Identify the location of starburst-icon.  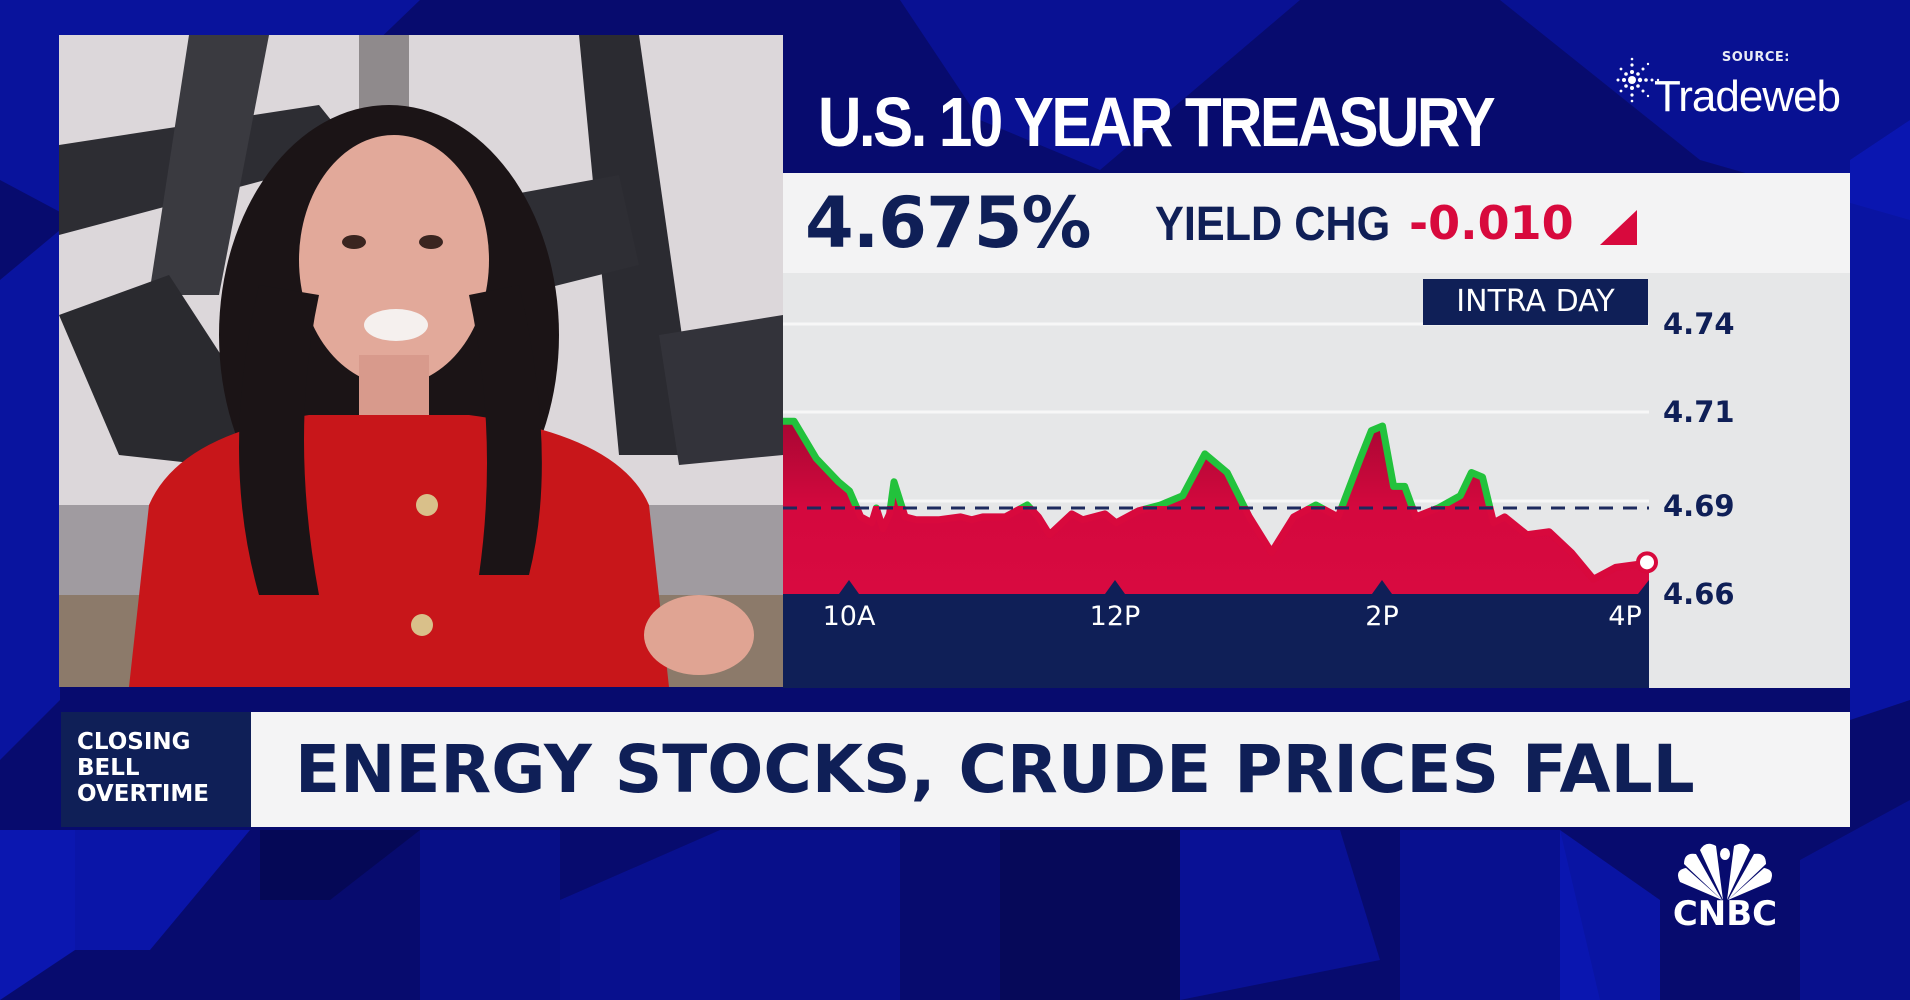
(1637, 81).